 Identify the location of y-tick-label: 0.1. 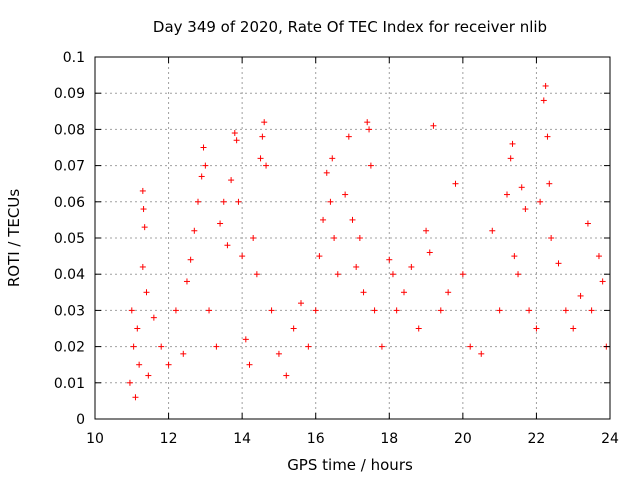
(74, 58).